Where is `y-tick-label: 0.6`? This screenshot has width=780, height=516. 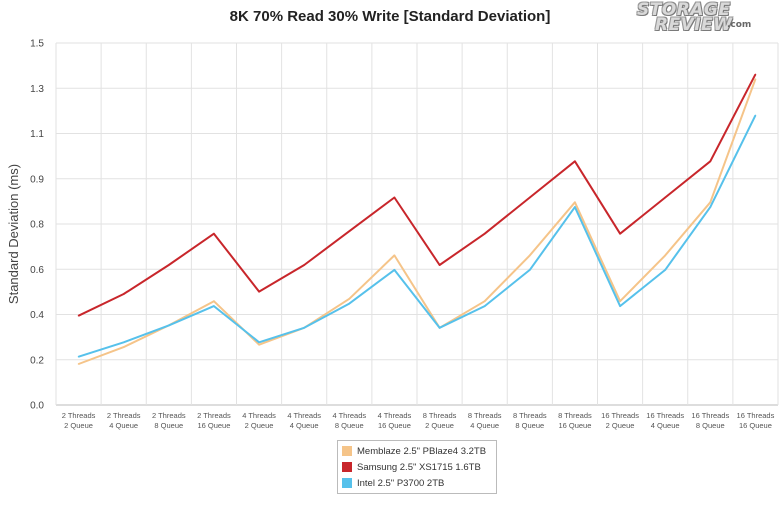
y-tick-label: 0.6 is located at coordinates (37, 270).